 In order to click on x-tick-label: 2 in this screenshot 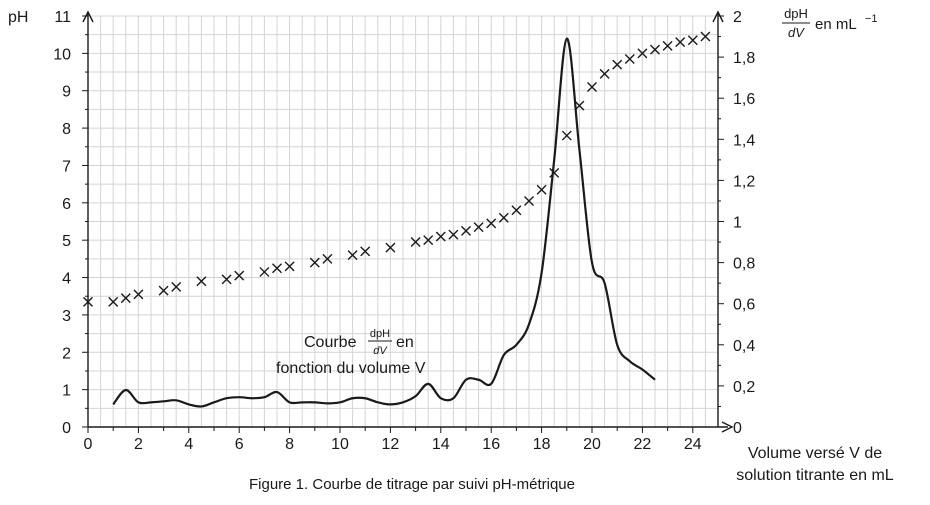, I will do `click(138, 444)`.